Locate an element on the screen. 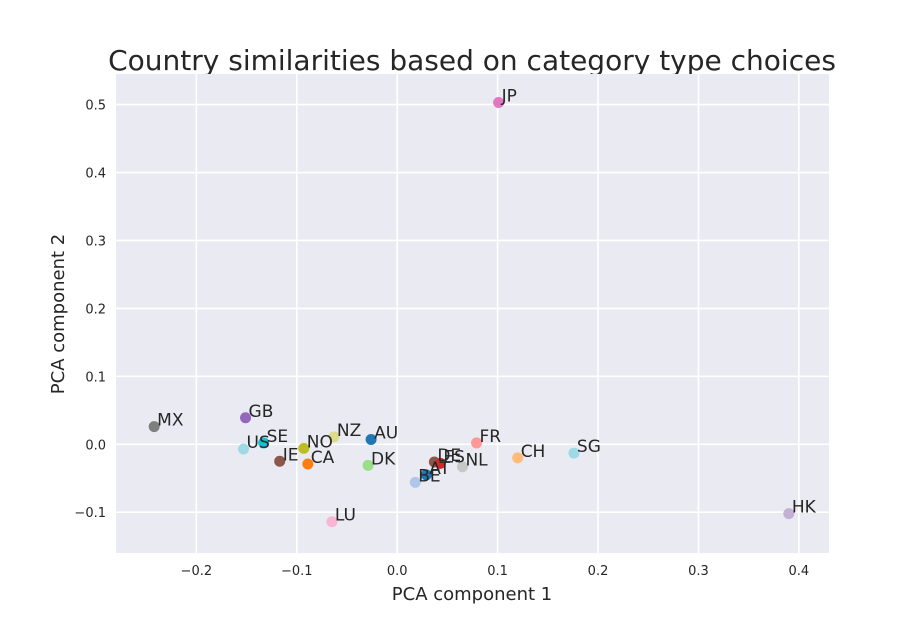 This screenshot has height=633, width=921. y-tick-label: 0.2 is located at coordinates (95, 309).